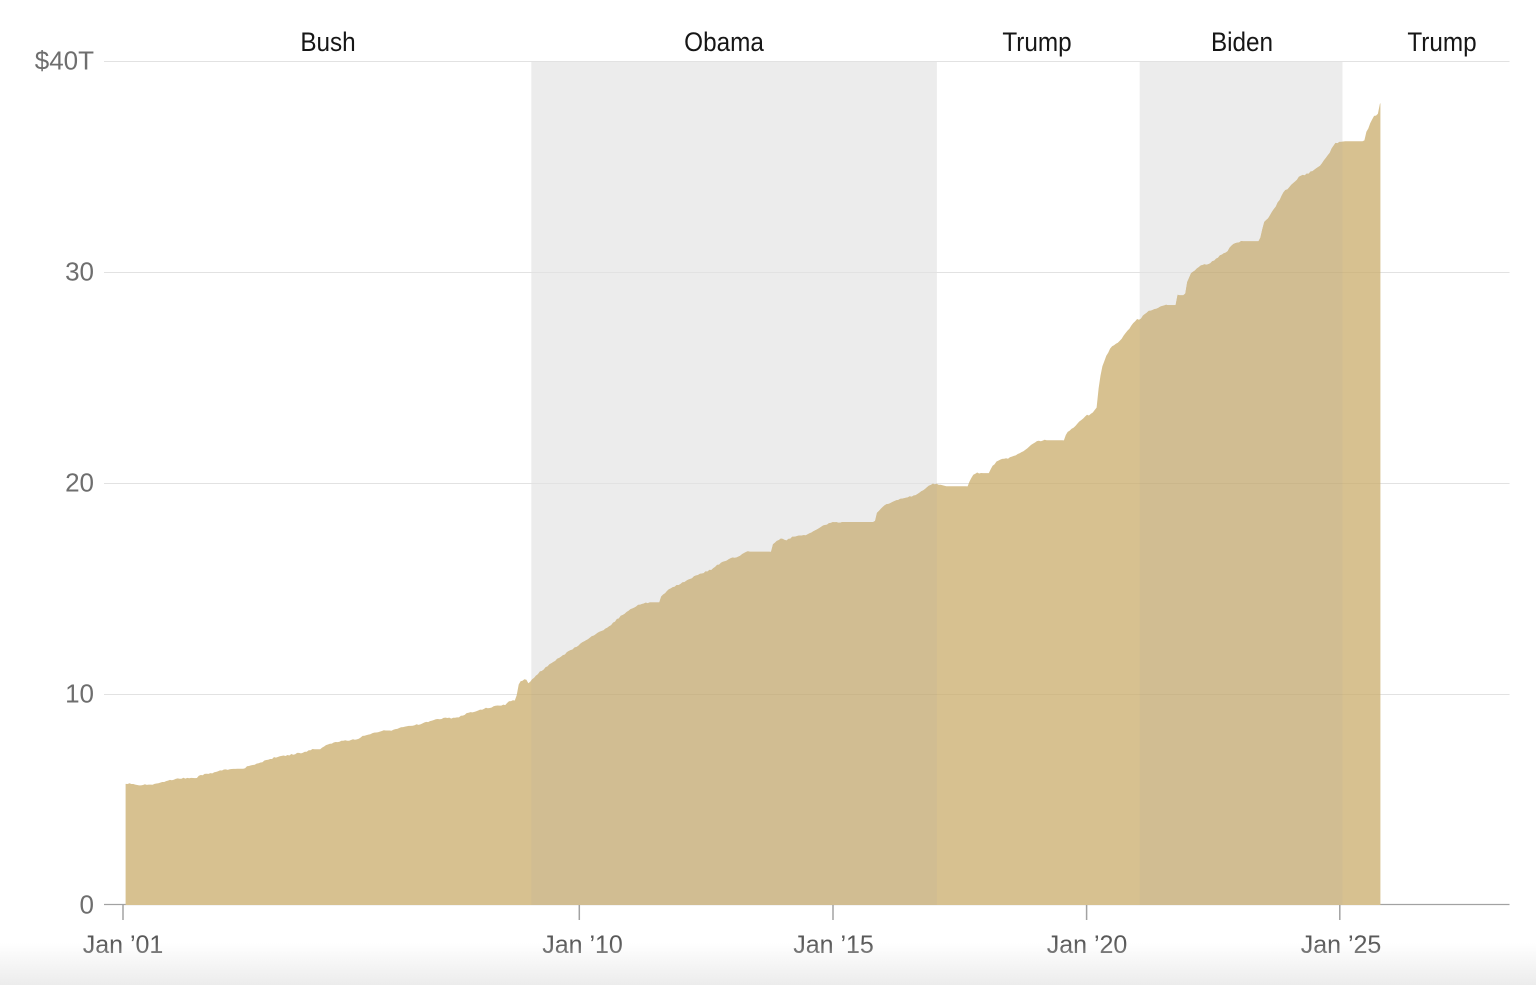 The width and height of the screenshot is (1536, 985). I want to click on svg-text: Biden, so click(1242, 42).